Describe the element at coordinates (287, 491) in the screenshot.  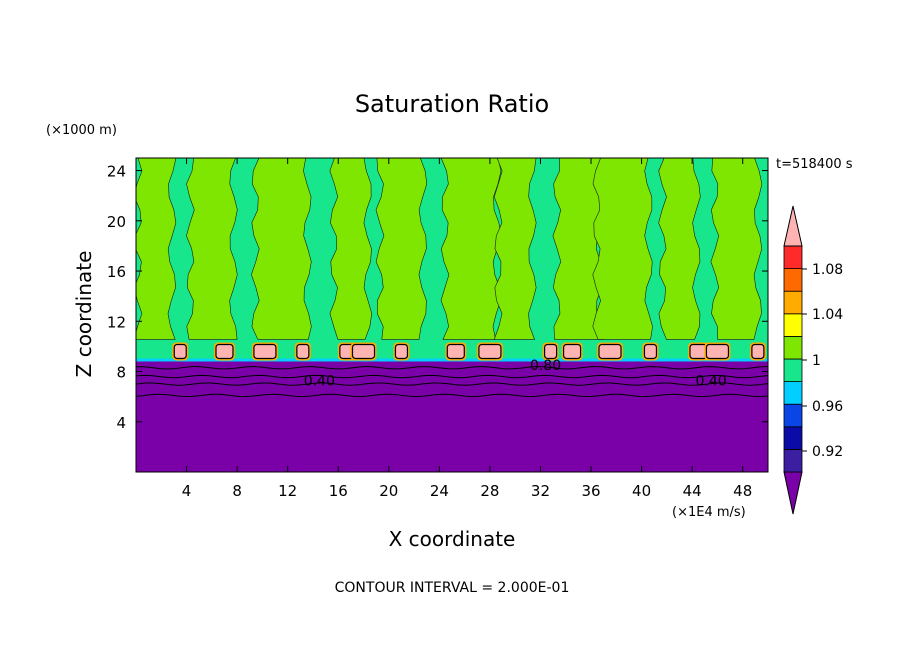
I see `x-tick-label: 12` at that location.